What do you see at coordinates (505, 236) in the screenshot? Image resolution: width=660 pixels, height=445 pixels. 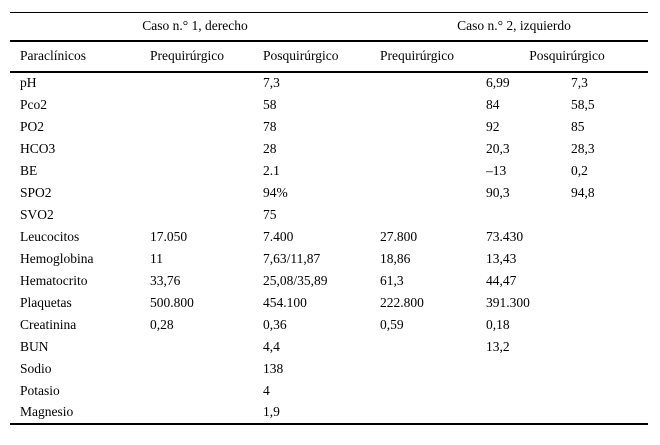 I see `table-cell: 73.430` at bounding box center [505, 236].